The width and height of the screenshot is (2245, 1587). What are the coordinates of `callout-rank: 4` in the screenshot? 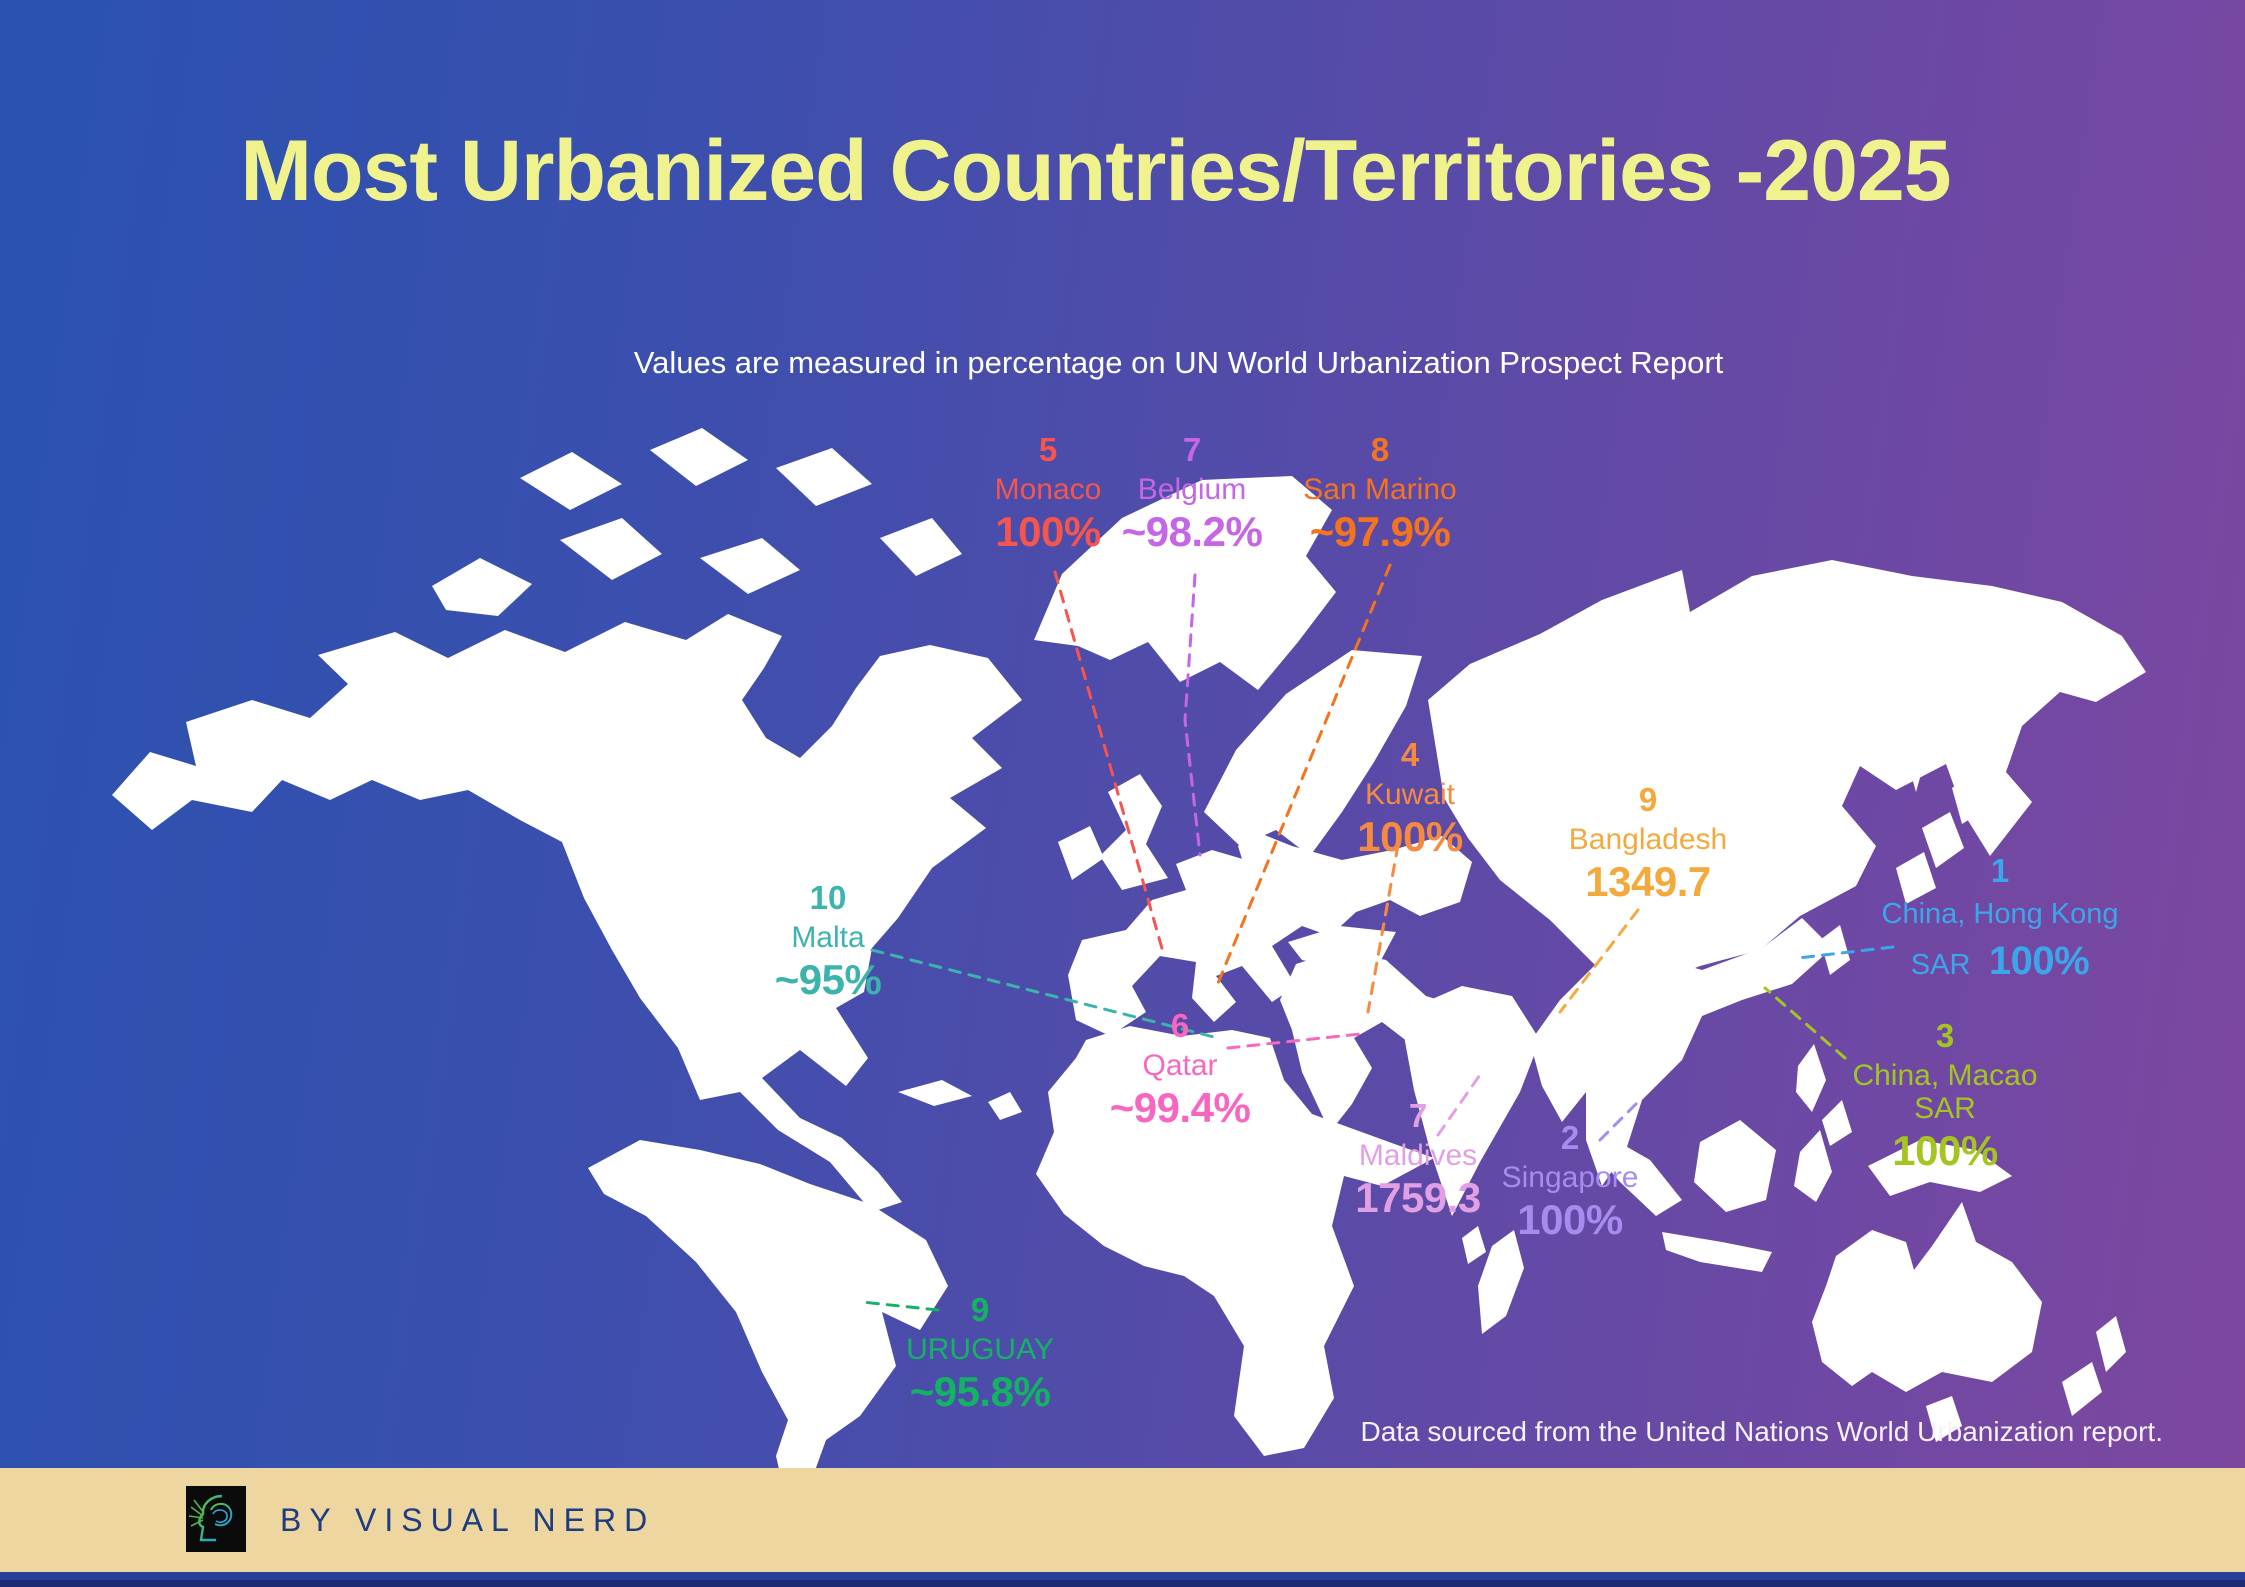 It's located at (1410, 754).